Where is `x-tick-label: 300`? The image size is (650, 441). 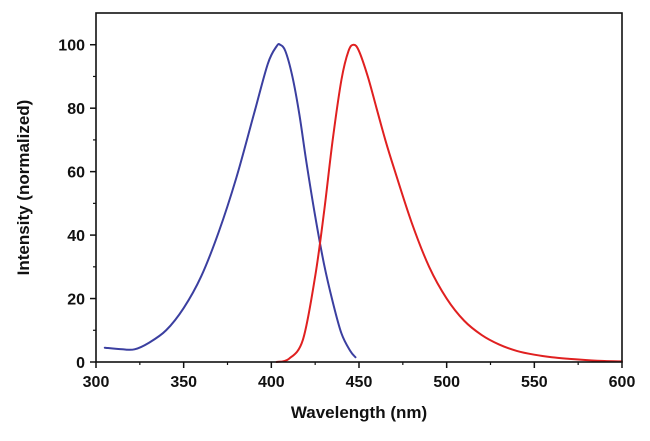
x-tick-label: 300 is located at coordinates (96, 382).